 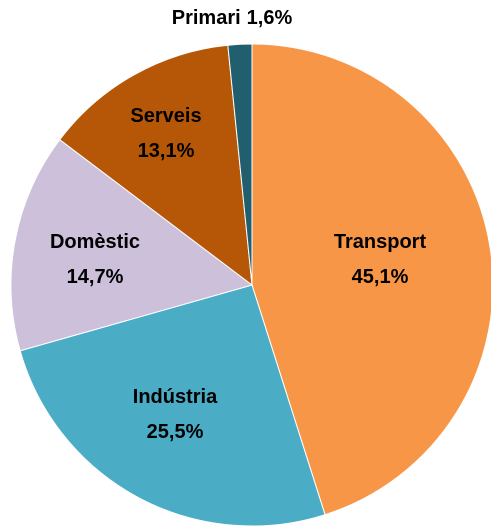 I want to click on category-label: Primari, so click(x=206, y=18).